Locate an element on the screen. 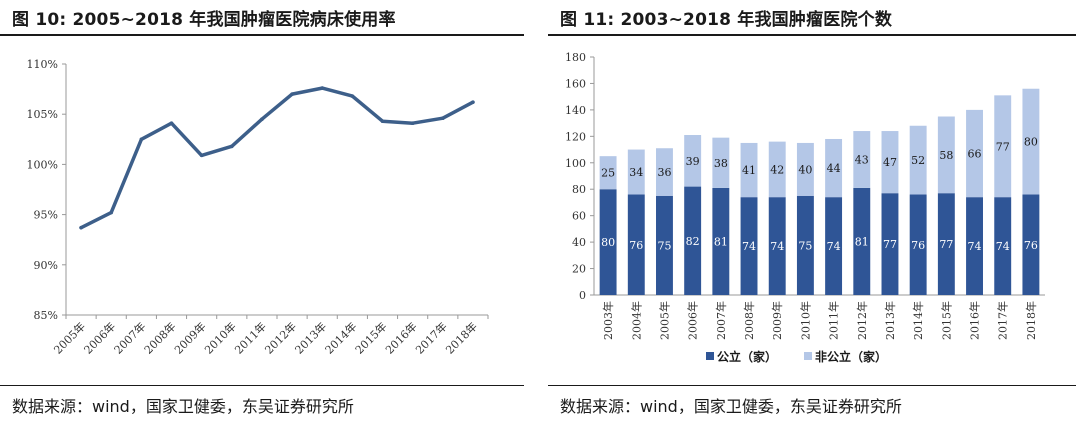 The height and width of the screenshot is (424, 1080). data-label-private: 44 is located at coordinates (834, 168).